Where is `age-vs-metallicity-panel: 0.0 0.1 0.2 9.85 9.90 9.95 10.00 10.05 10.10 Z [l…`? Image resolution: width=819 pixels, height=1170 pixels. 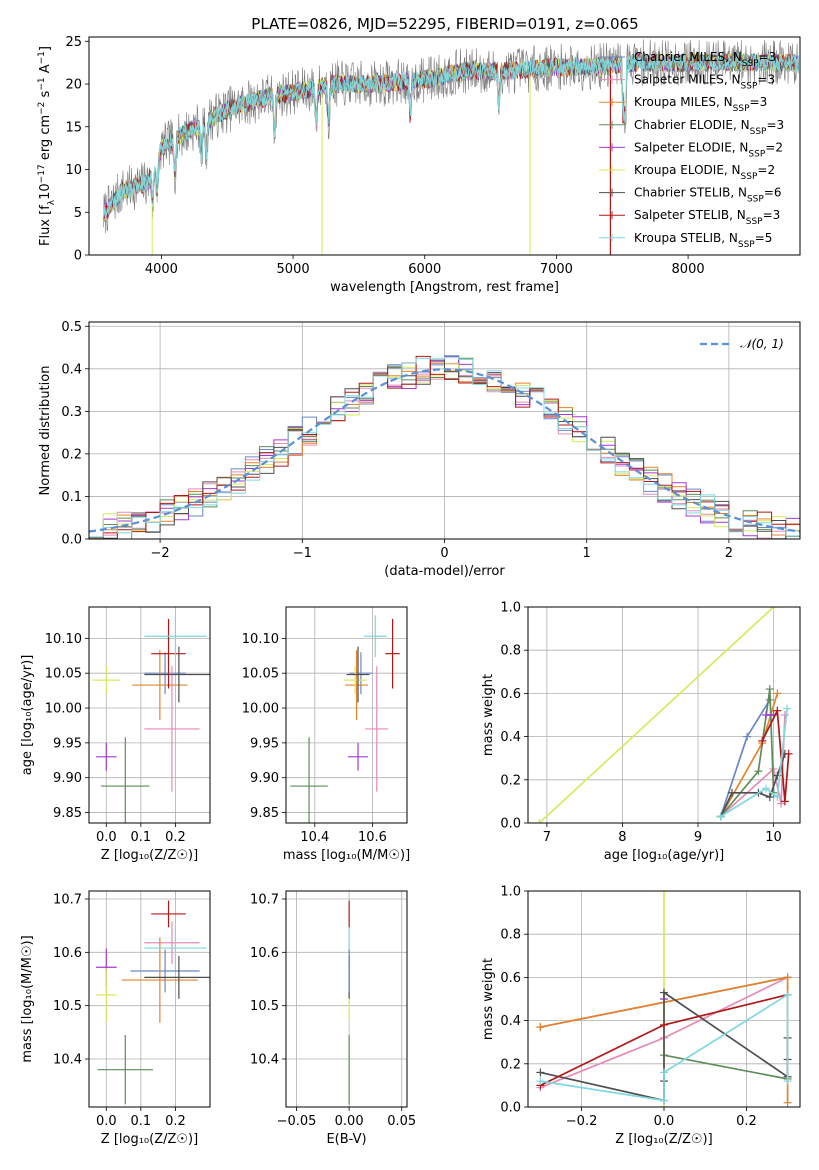
age-vs-metallicity-panel: 0.0 0.1 0.2 9.85 9.90 9.95 10.00 10.05 10.10 Z [l… is located at coordinates (115, 734).